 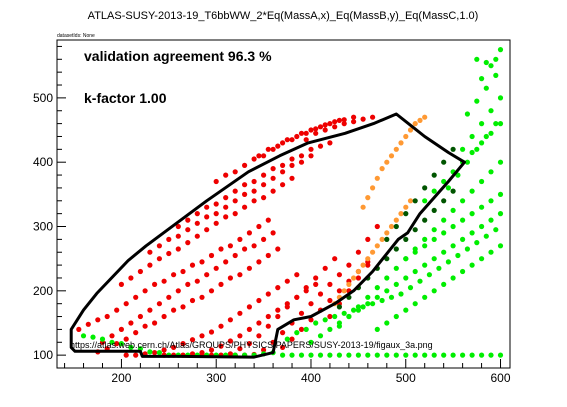 I want to click on x-tick-label: 400, so click(x=311, y=378).